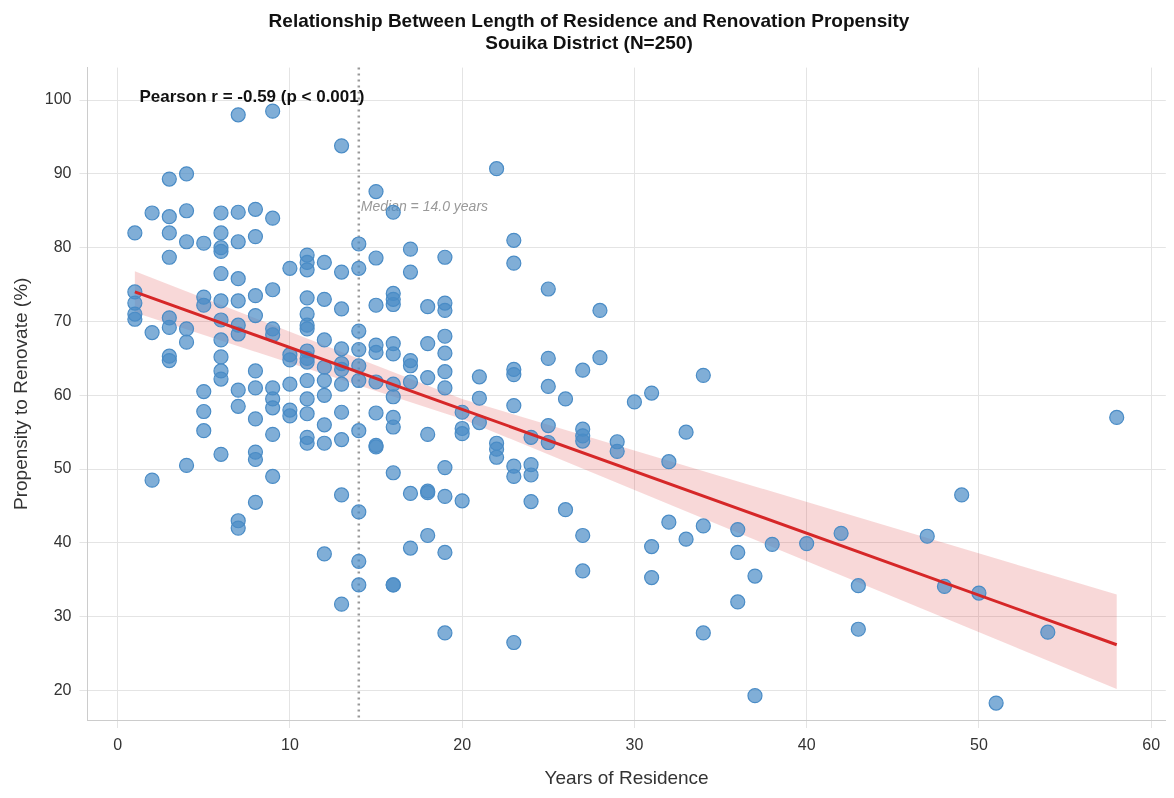 The width and height of the screenshot is (1174, 798). I want to click on y-tick-label: 30, so click(62, 616).